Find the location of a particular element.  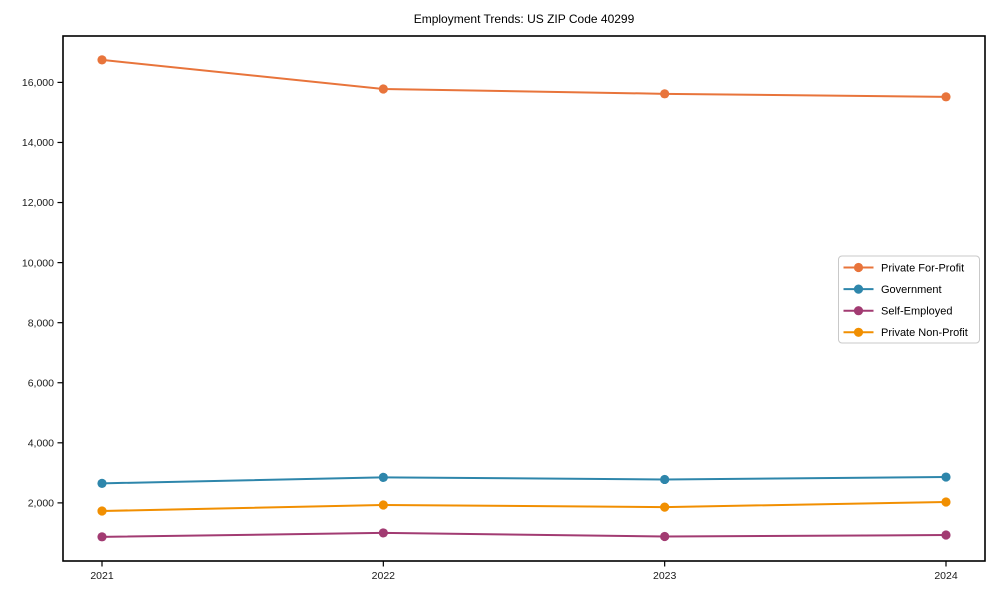

legend-box is located at coordinates (909, 299).